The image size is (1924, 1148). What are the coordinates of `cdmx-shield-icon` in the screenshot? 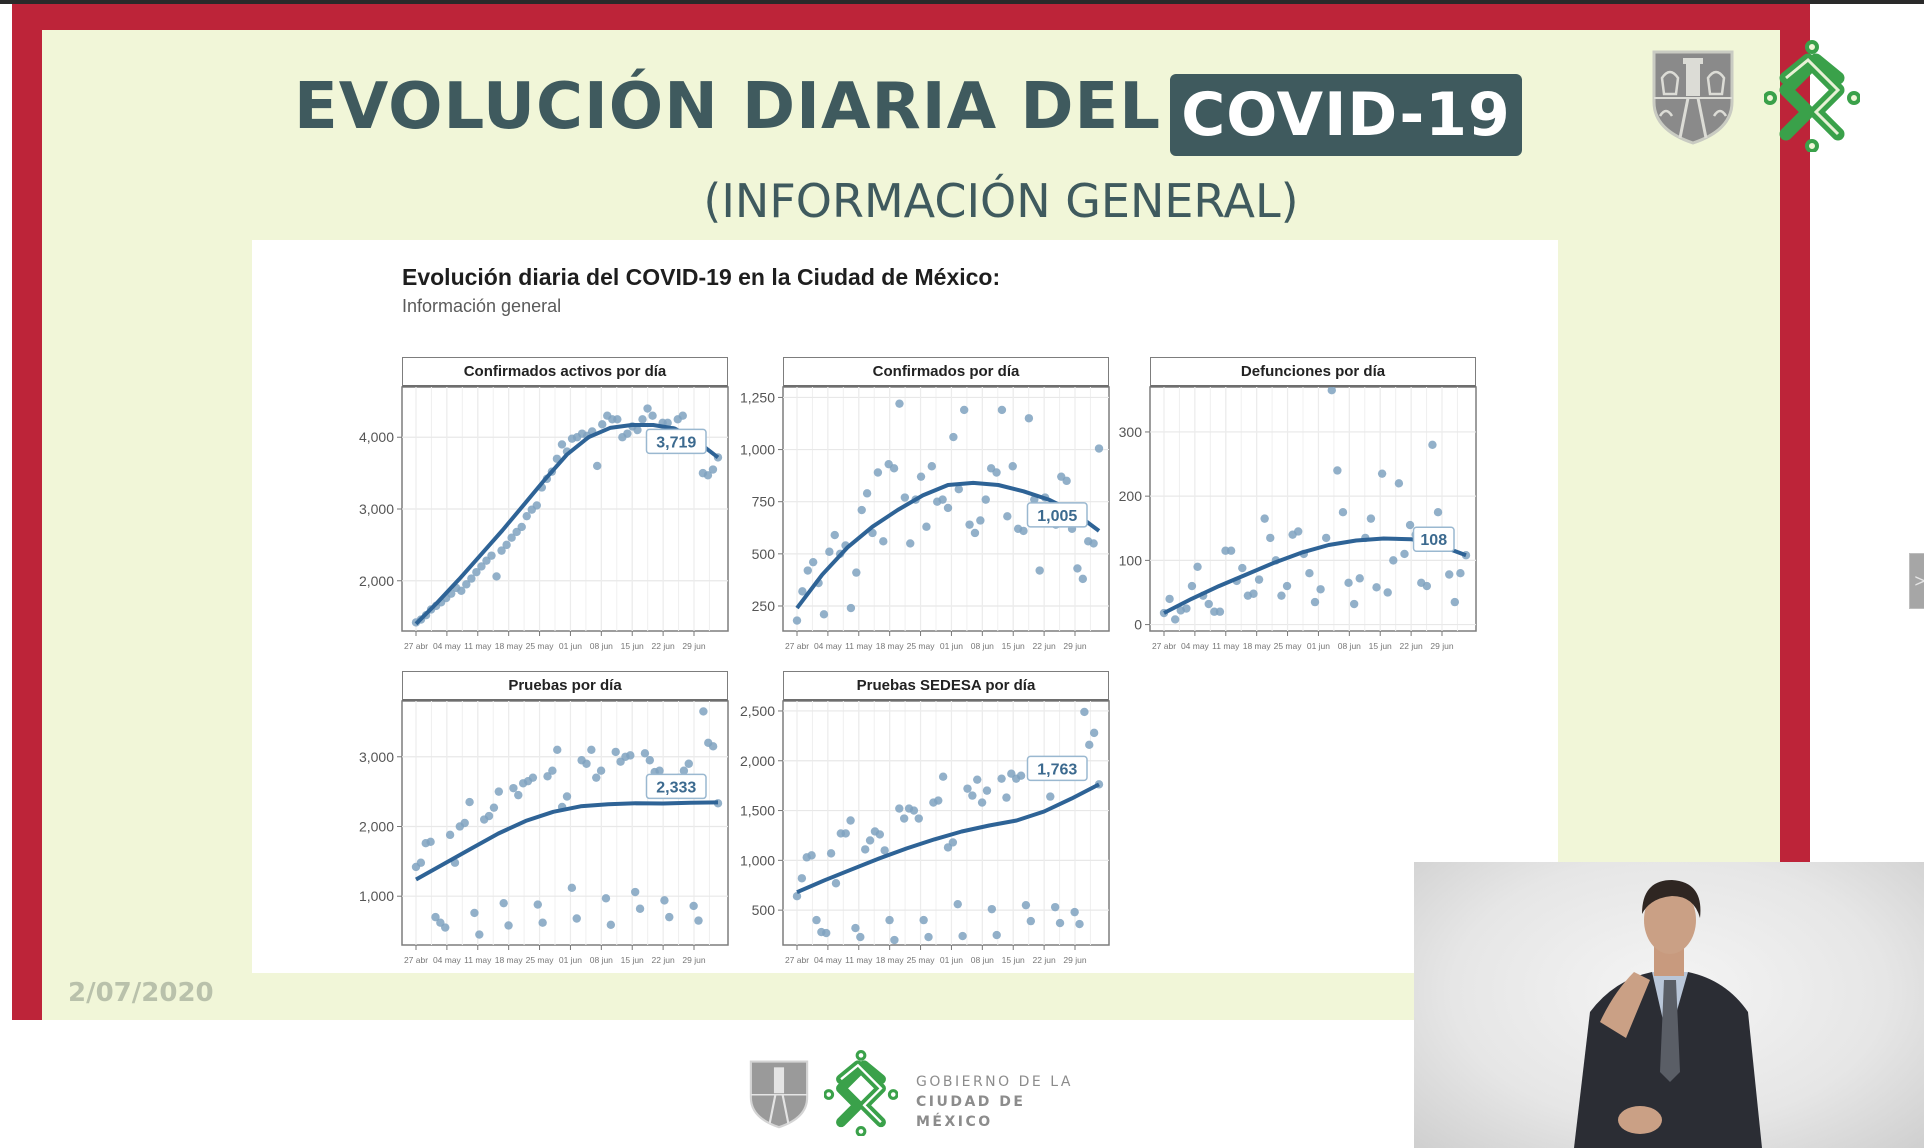 It's located at (1693, 97).